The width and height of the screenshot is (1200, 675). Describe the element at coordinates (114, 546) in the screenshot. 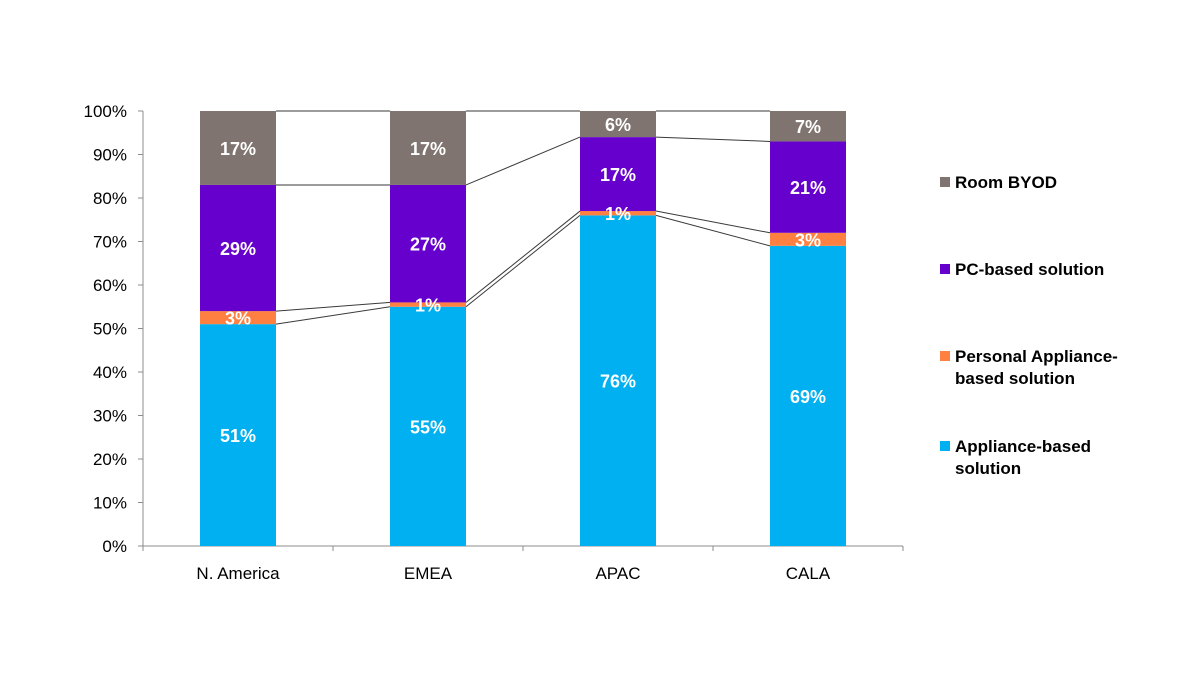

I see `y-tick-label: 0%` at that location.